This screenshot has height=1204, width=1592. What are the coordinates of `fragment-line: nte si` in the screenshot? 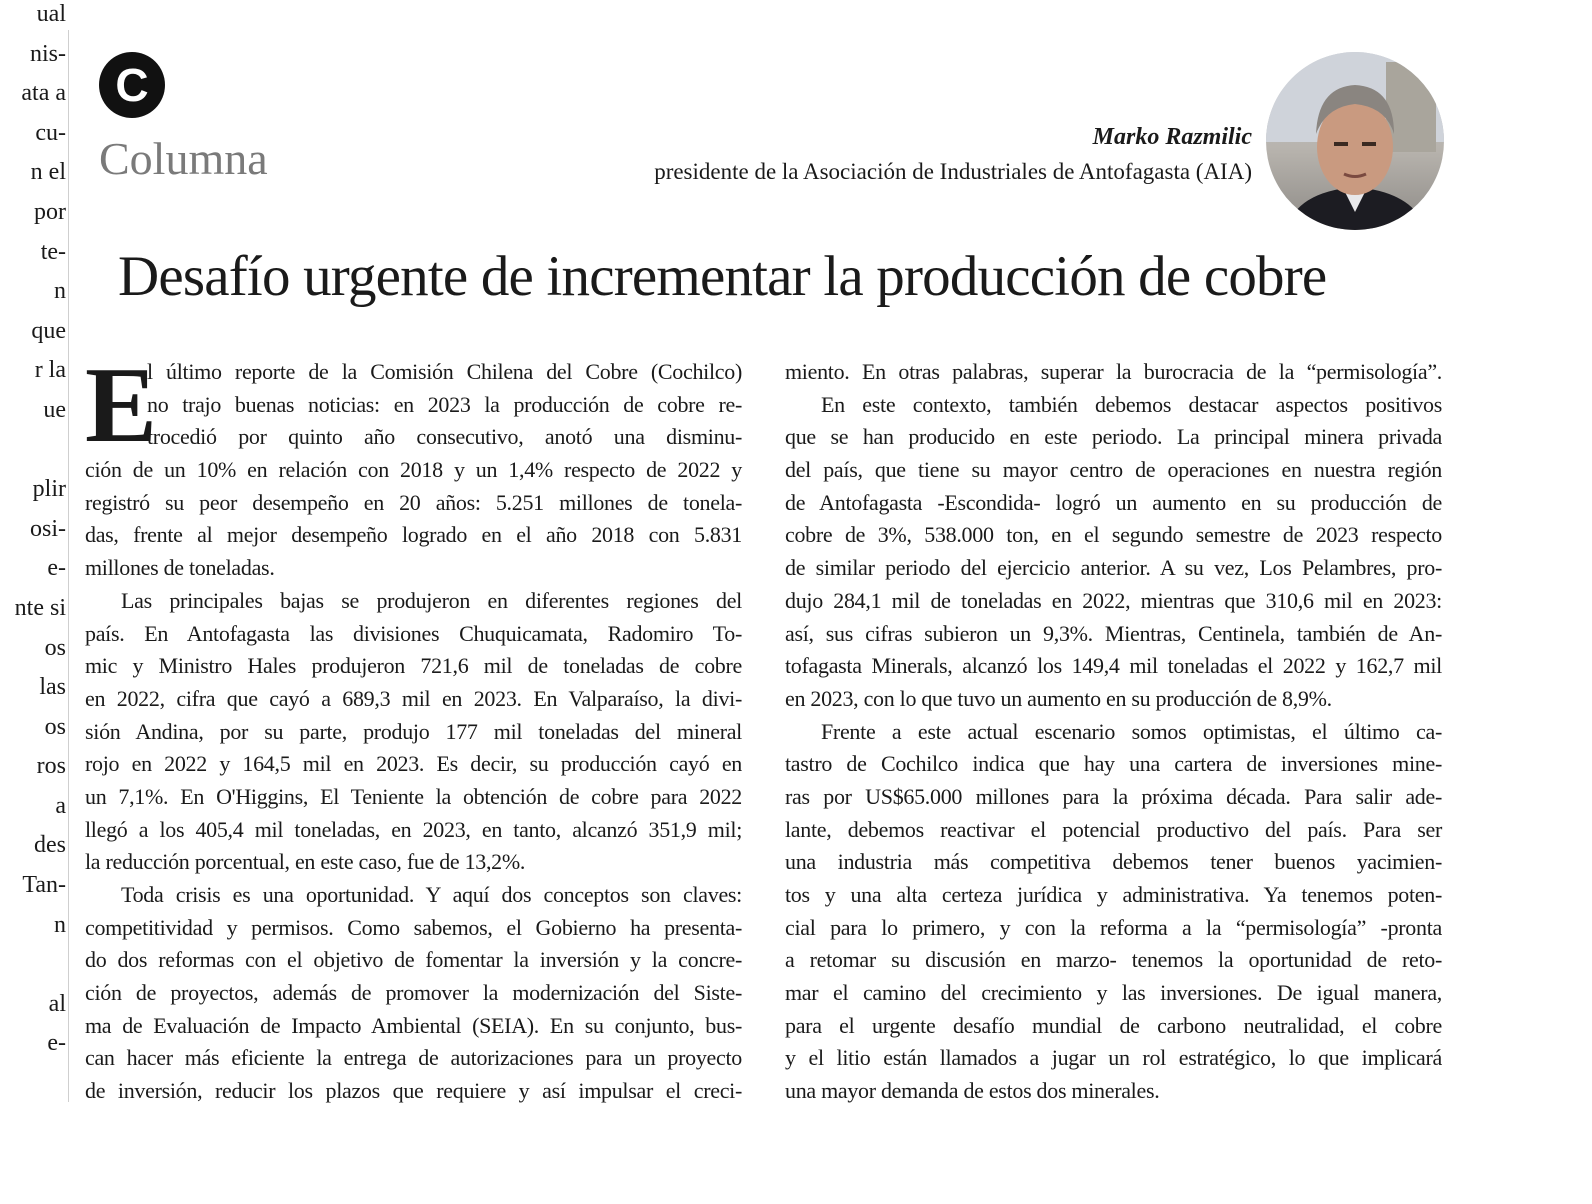 It's located at (40, 607).